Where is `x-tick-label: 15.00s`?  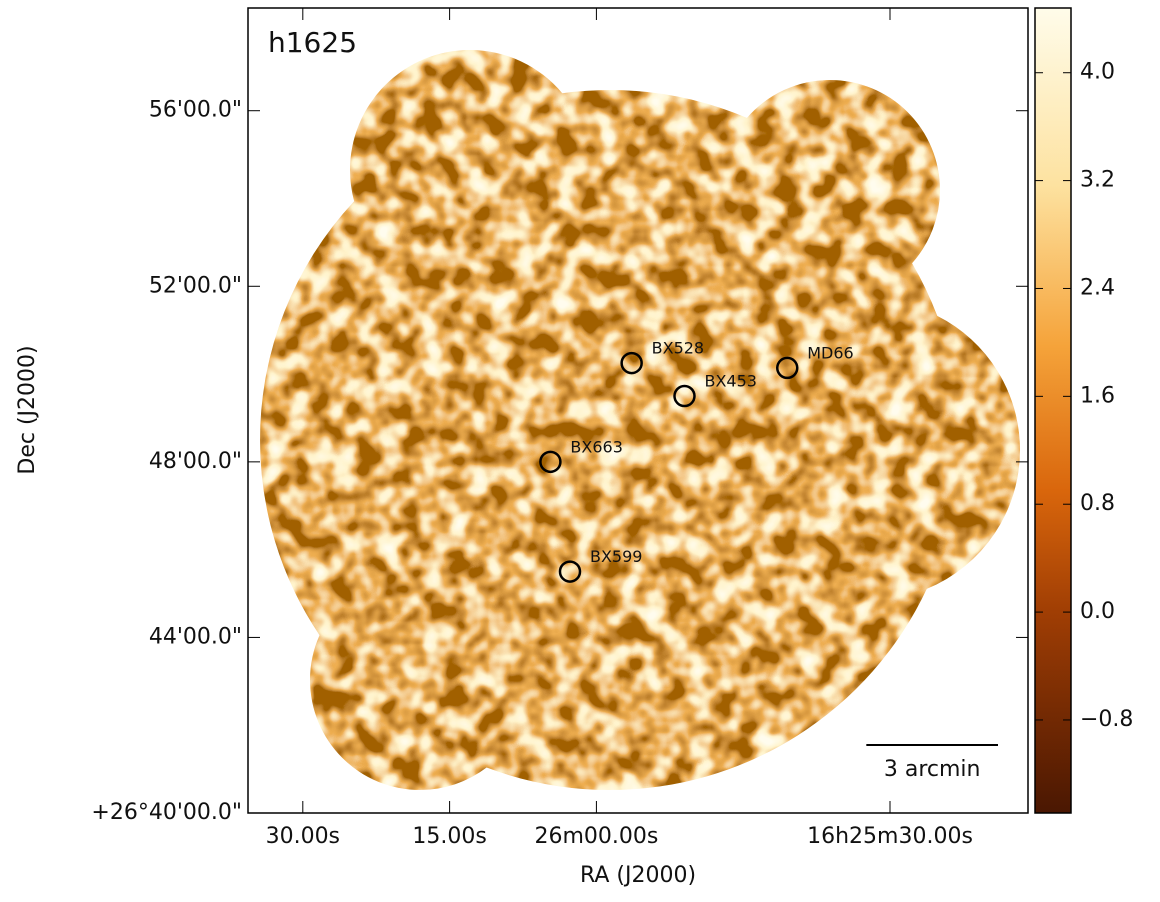 x-tick-label: 15.00s is located at coordinates (449, 836).